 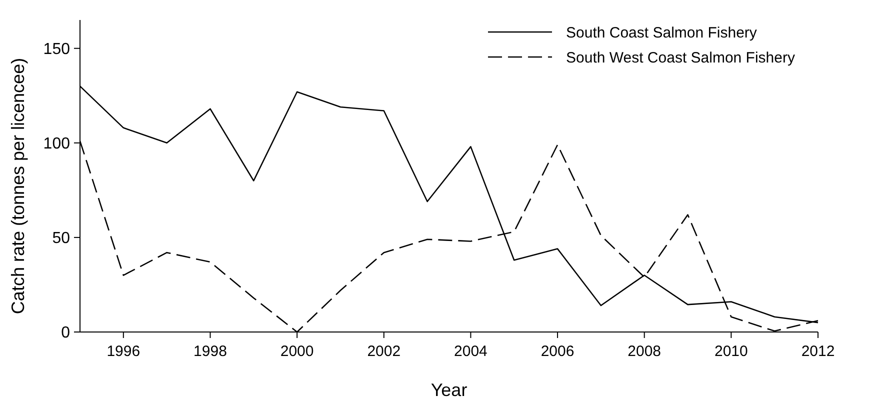 What do you see at coordinates (471, 351) in the screenshot?
I see `x-tick-label: 2004` at bounding box center [471, 351].